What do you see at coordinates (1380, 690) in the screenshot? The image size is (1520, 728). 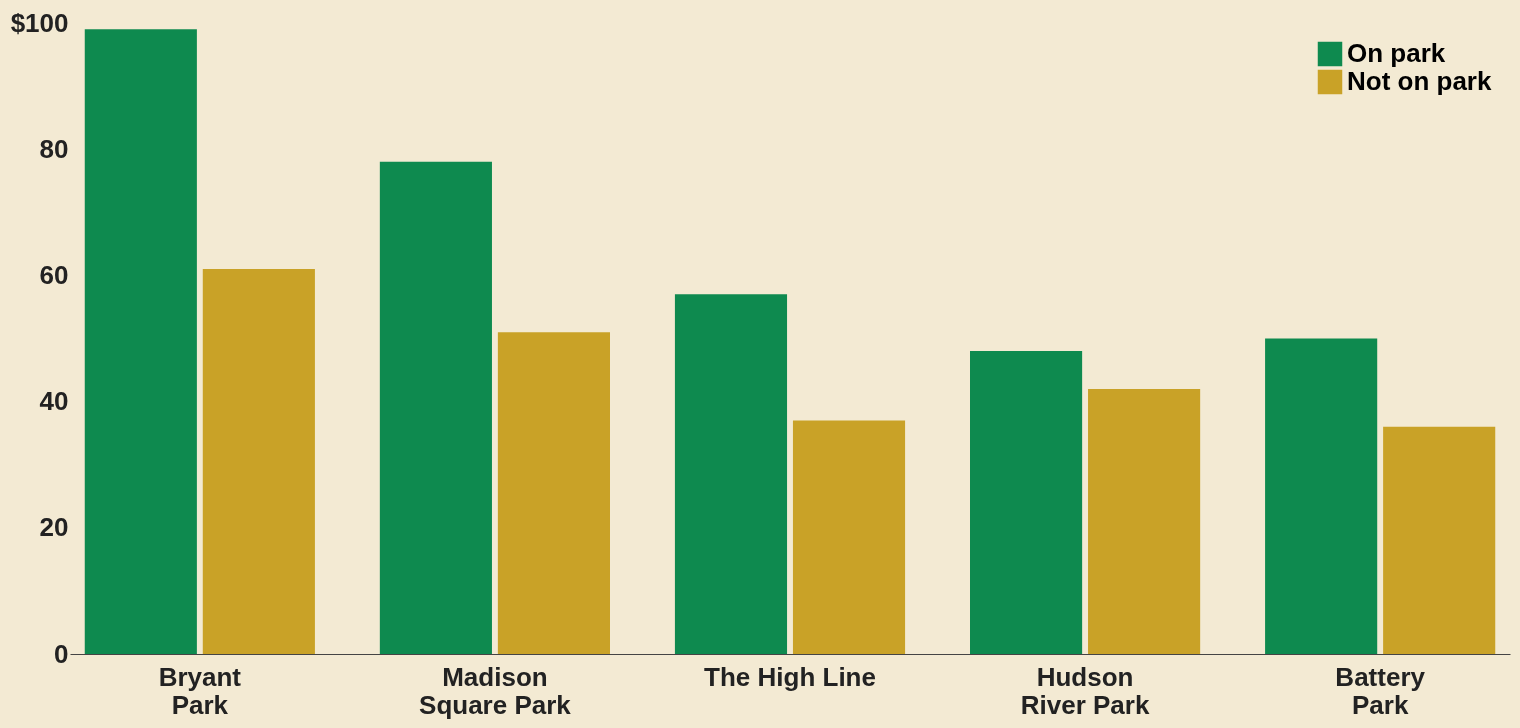 I see `x-tick-label: Battery Park` at bounding box center [1380, 690].